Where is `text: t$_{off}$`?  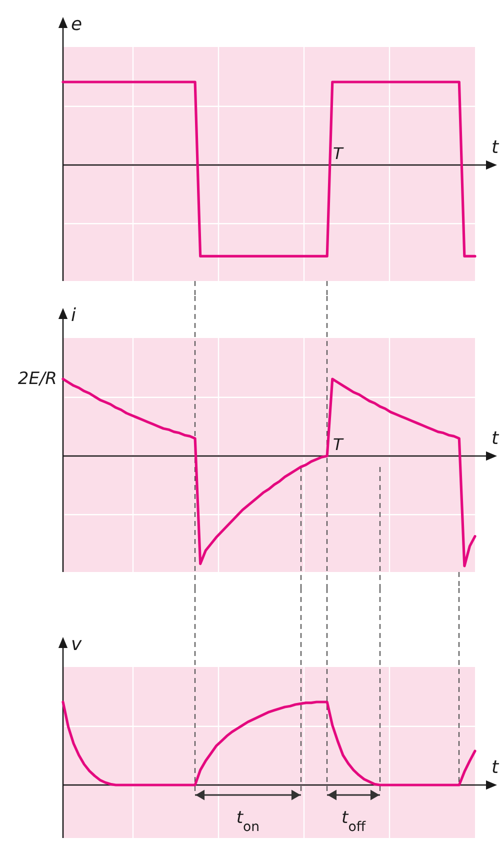
text: t$_{off}$ is located at coordinates (354, 821).